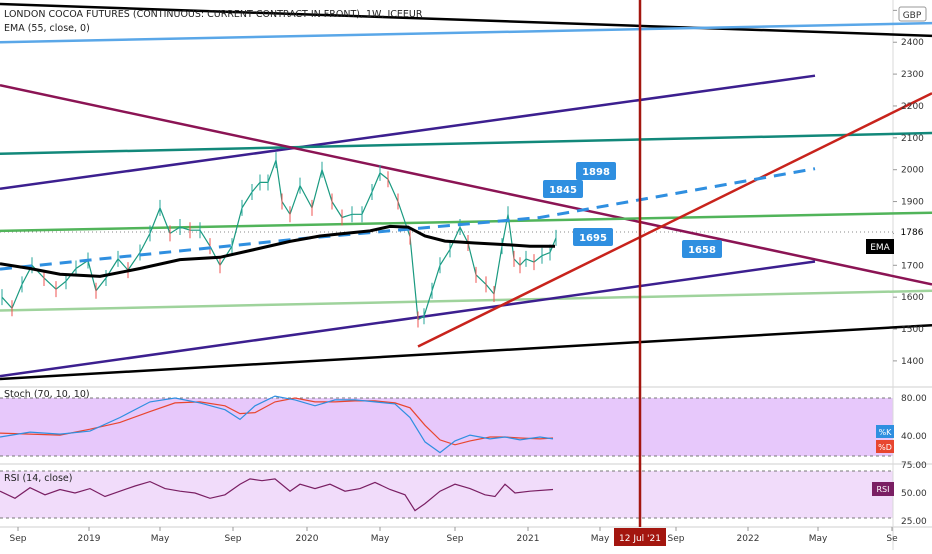 This screenshot has height=554, width=932. I want to click on rsi-tag: RSI, so click(883, 489).